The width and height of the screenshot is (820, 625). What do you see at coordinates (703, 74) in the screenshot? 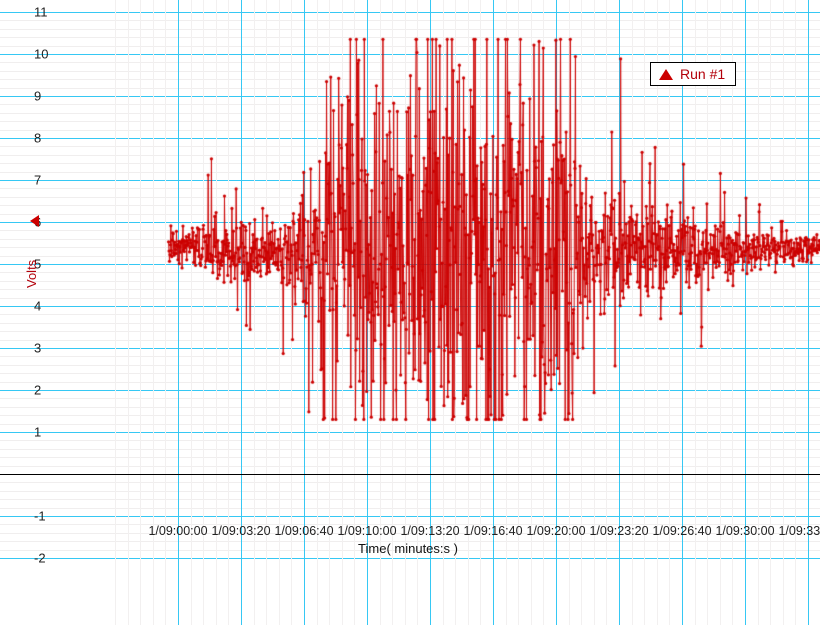
I see `legend-item-label: Run #1` at bounding box center [703, 74].